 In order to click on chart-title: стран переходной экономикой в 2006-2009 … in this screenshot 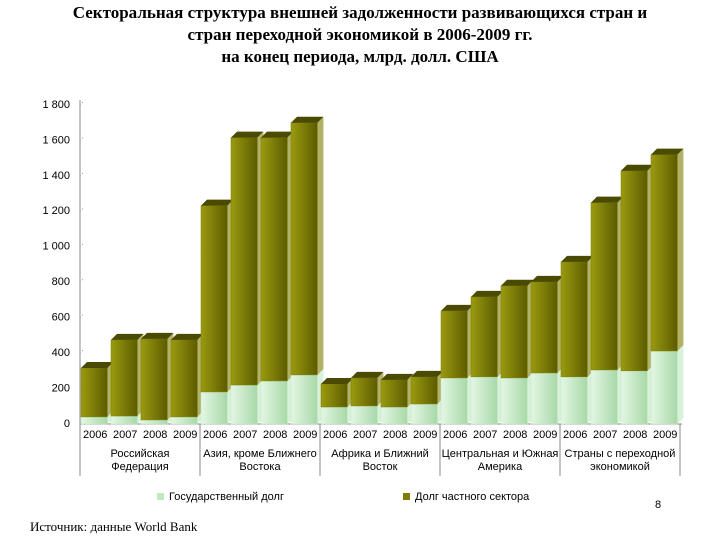, I will do `click(360, 34)`.